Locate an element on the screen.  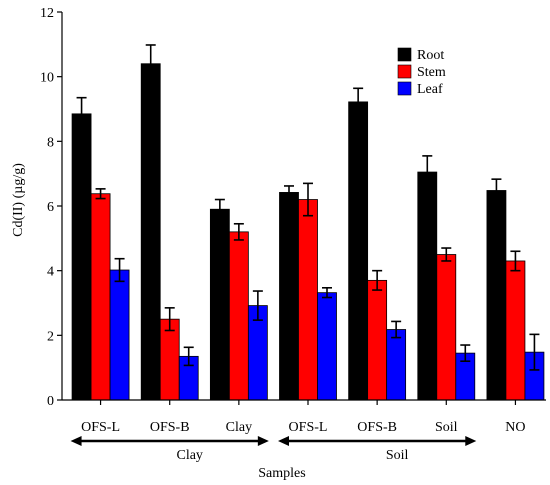
x-tick-label: Soil is located at coordinates (446, 427).